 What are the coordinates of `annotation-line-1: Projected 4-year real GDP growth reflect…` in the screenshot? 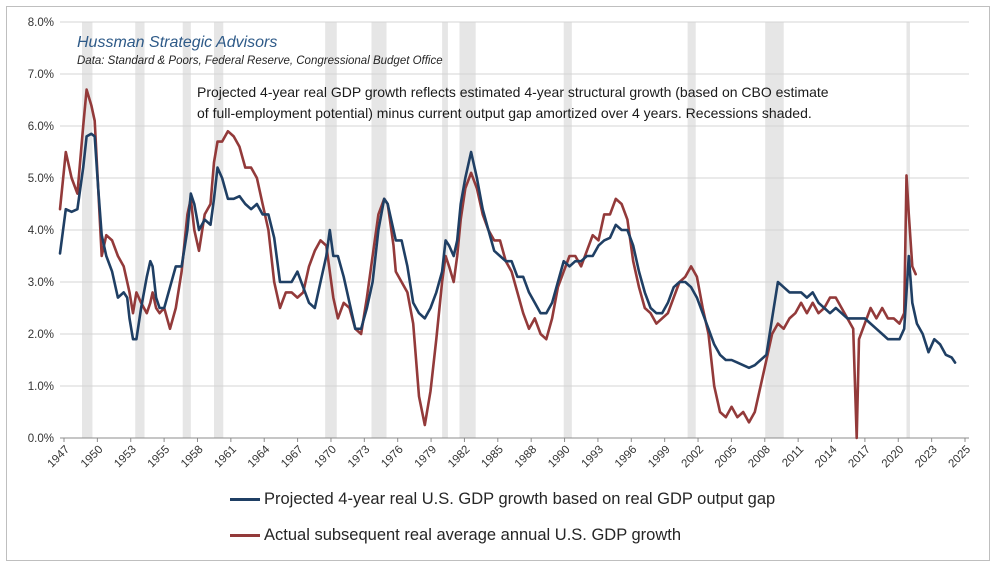 It's located at (513, 92).